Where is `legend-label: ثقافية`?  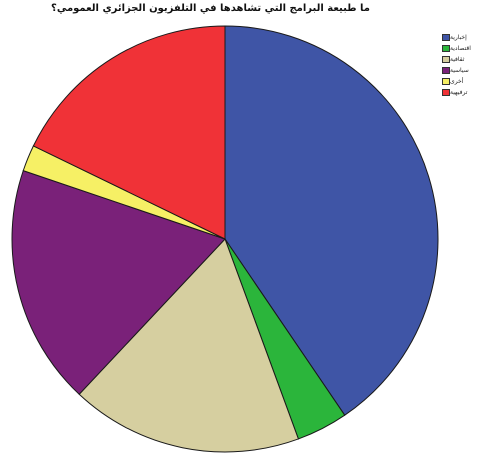
legend-label: ثقافية is located at coordinates (457, 59).